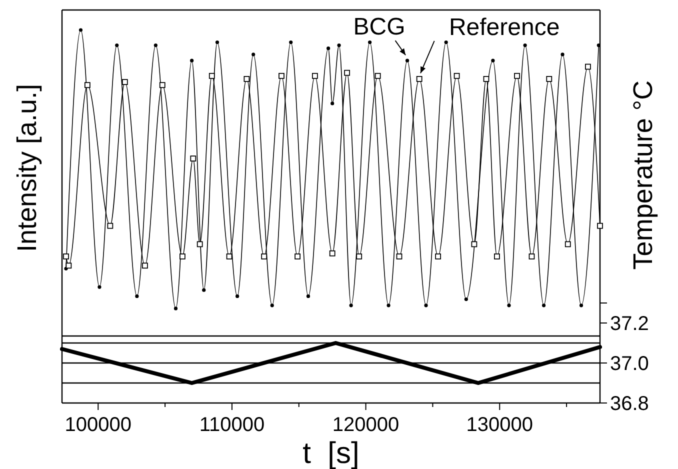  Describe the element at coordinates (629, 324) in the screenshot. I see `y2-tick-label: 37.2` at that location.